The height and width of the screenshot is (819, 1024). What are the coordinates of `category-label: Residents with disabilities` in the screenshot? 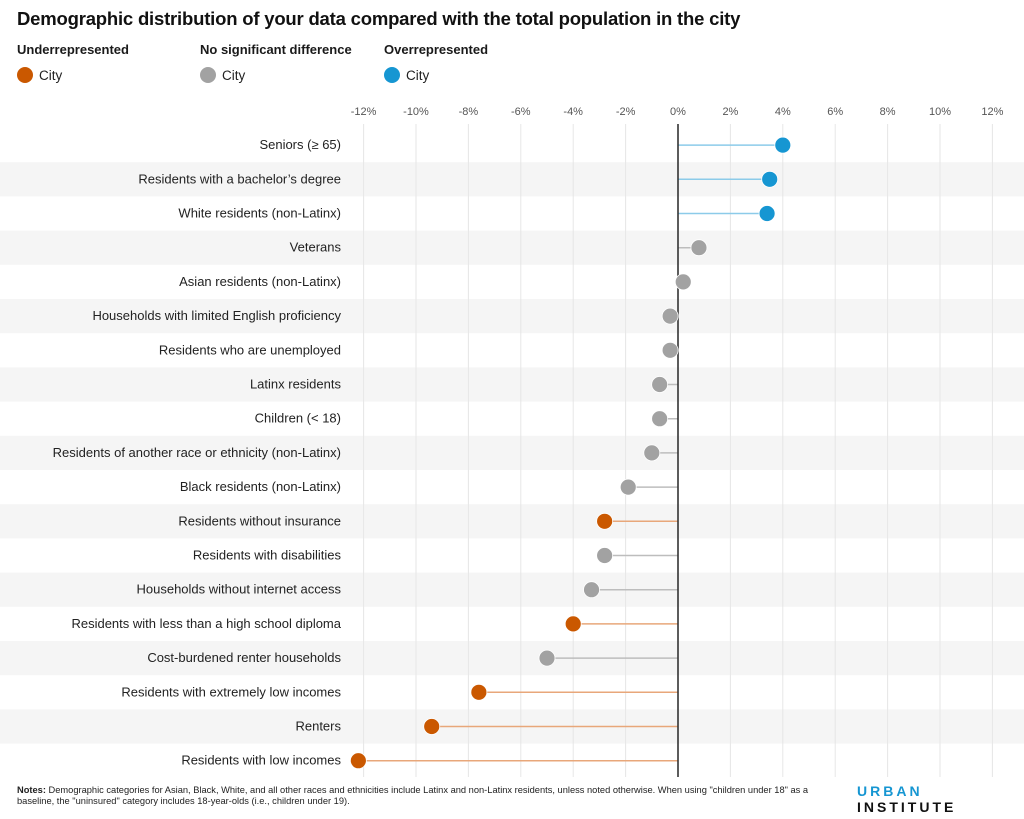 It's located at (267, 555).